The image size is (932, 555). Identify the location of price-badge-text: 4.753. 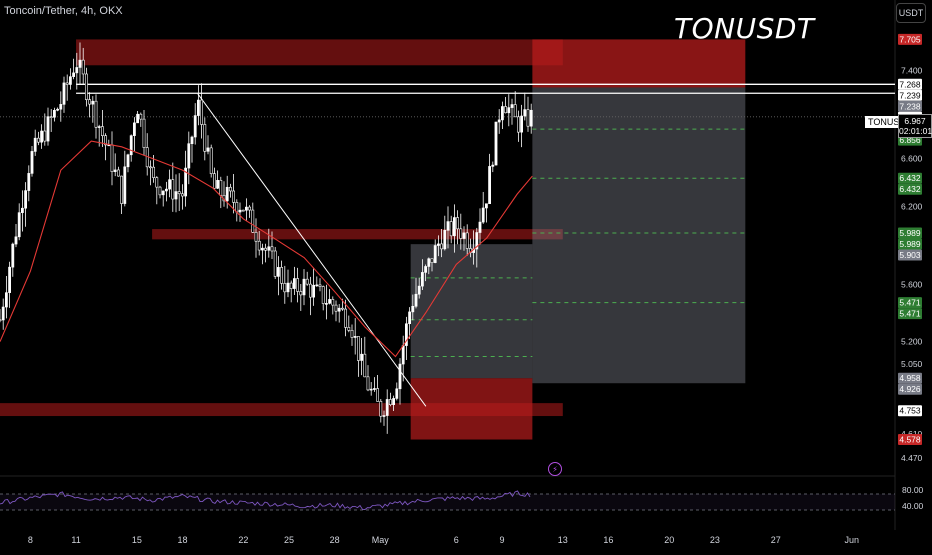
(910, 411).